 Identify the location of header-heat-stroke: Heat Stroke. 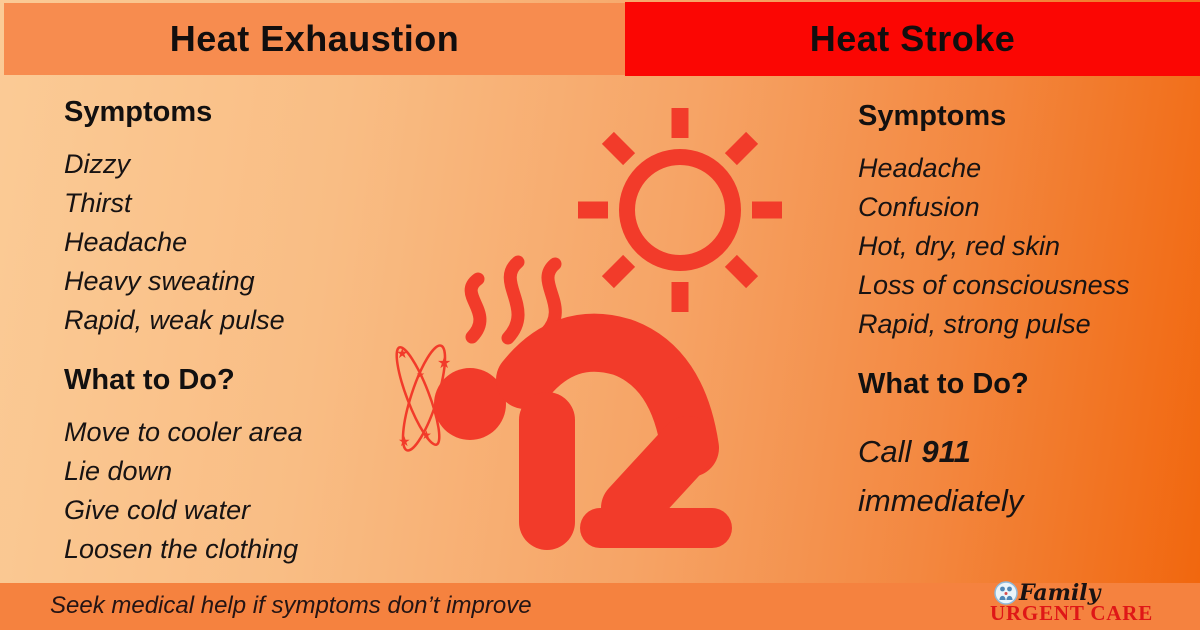
(912, 39).